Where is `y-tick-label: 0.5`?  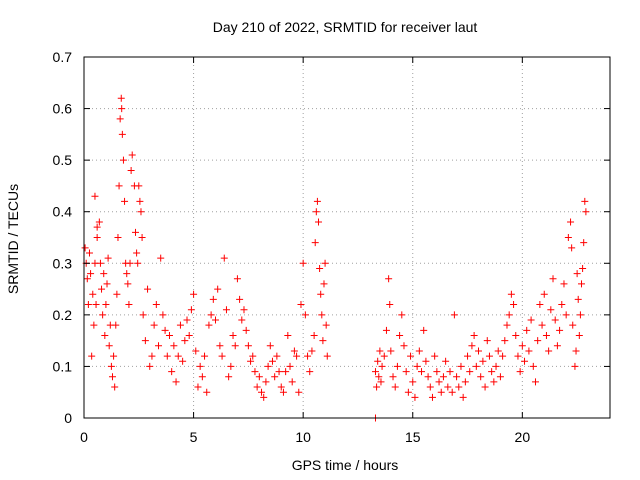 y-tick-label: 0.5 is located at coordinates (63, 160).